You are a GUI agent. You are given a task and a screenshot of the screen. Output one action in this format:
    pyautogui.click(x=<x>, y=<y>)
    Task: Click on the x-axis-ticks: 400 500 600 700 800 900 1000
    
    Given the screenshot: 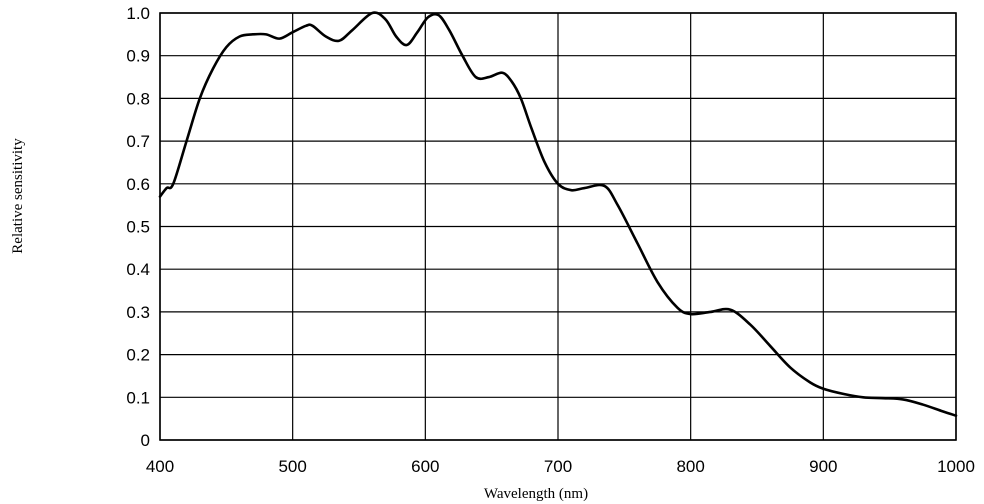 What is the action you would take?
    pyautogui.click(x=560, y=466)
    